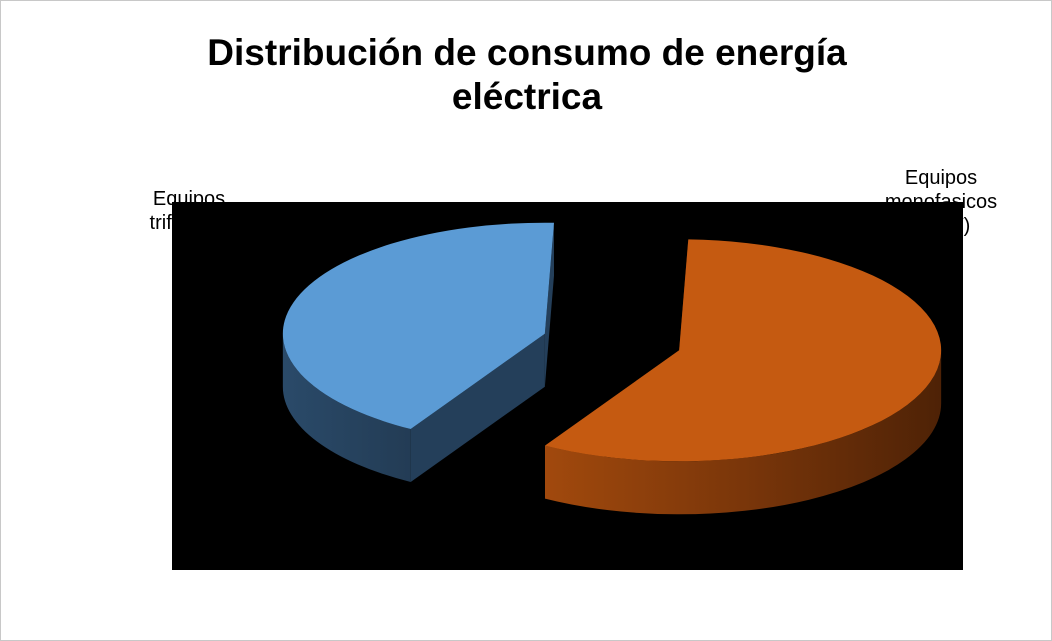 This screenshot has width=1052, height=641. I want to click on pie-slice-monofasicos, so click(418, 352).